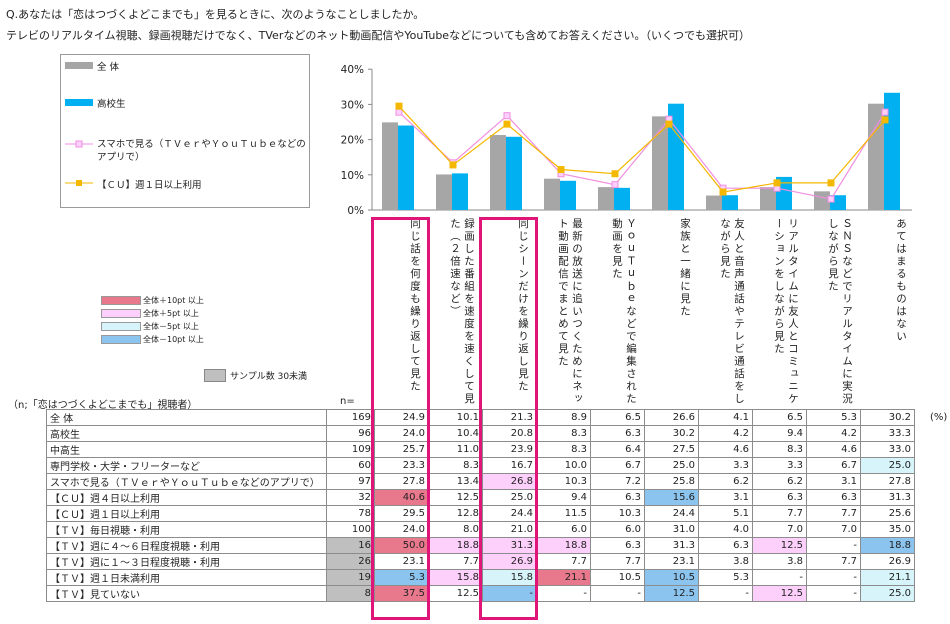 The image size is (950, 624). I want to click on table-cell: 13.4, so click(455, 481).